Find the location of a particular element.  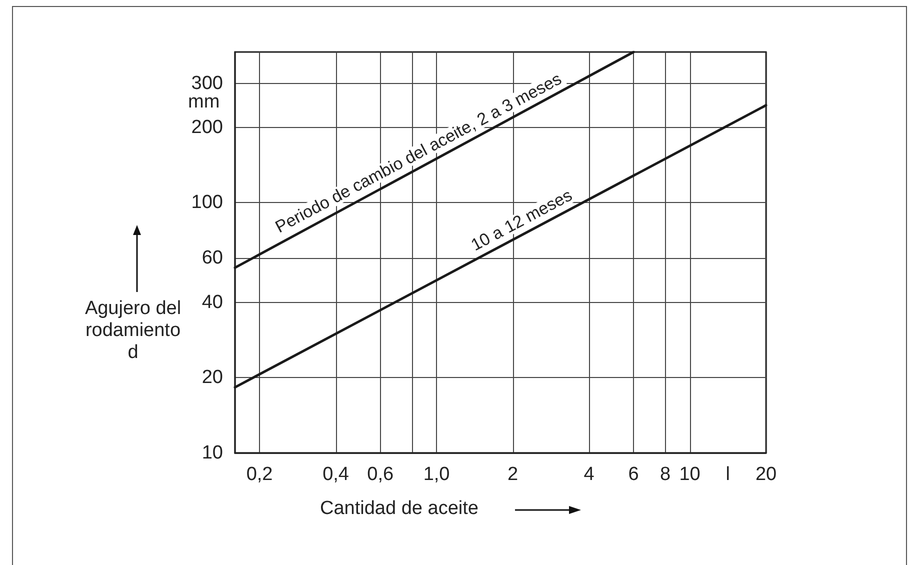

x-tick-label: 8 is located at coordinates (665, 474).